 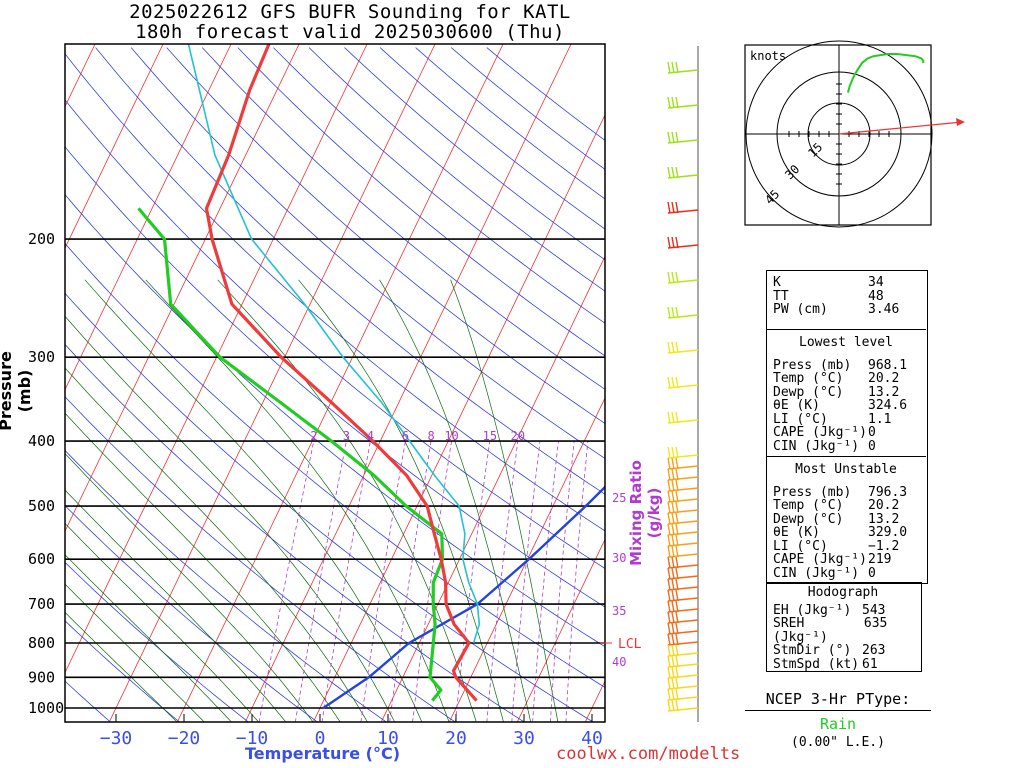 I want to click on unstable-row-value: 0, so click(x=872, y=573).